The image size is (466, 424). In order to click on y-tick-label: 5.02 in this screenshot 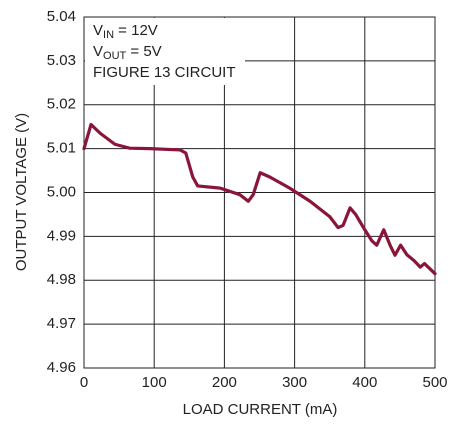, I will do `click(61, 104)`.